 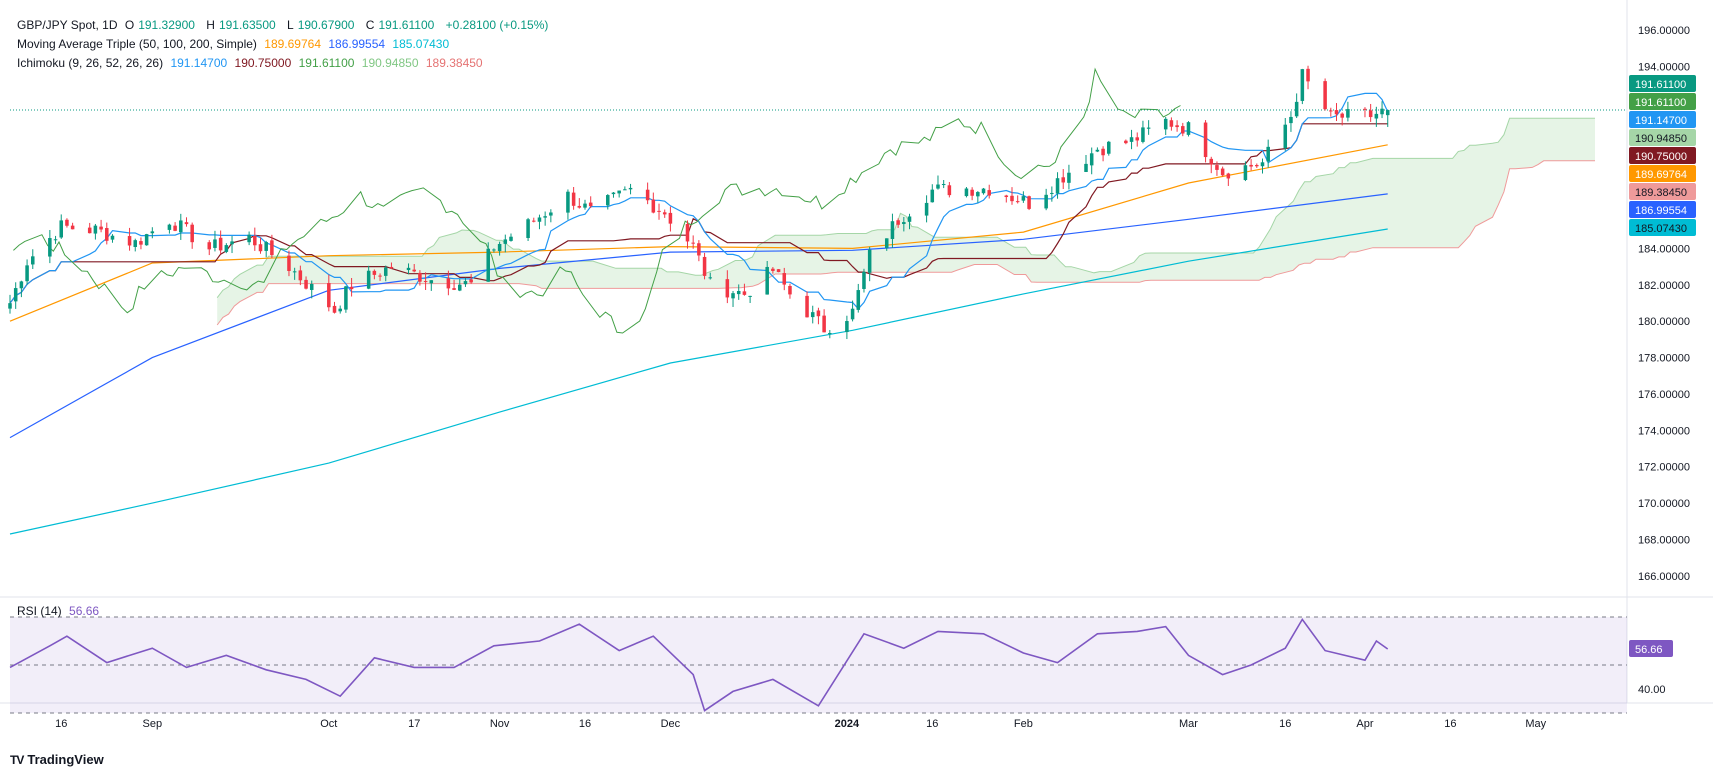 I want to click on price-tick-label: 182.00000, so click(x=1664, y=286).